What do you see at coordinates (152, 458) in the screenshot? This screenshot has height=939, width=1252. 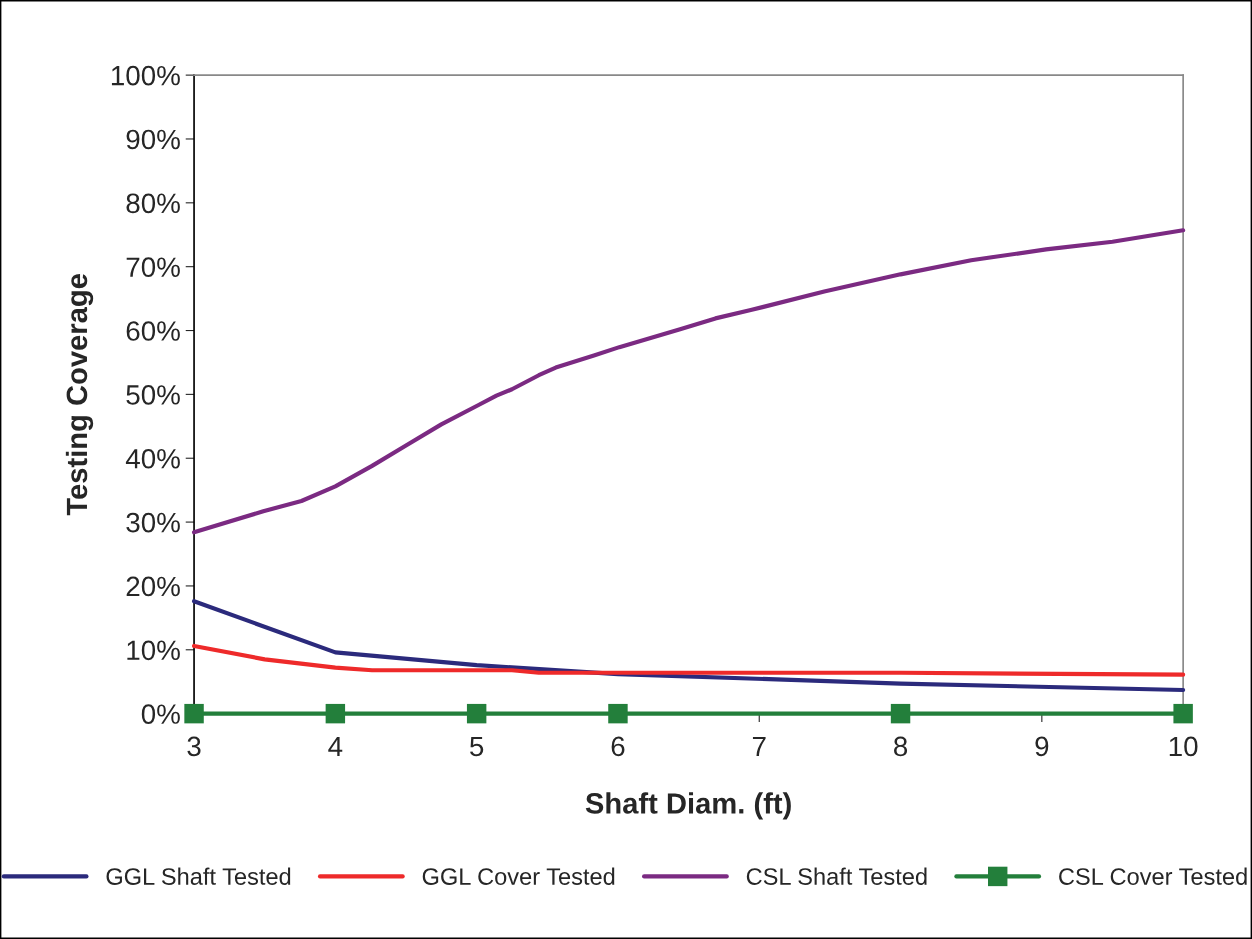 I see `y-tick-label: 40%` at bounding box center [152, 458].